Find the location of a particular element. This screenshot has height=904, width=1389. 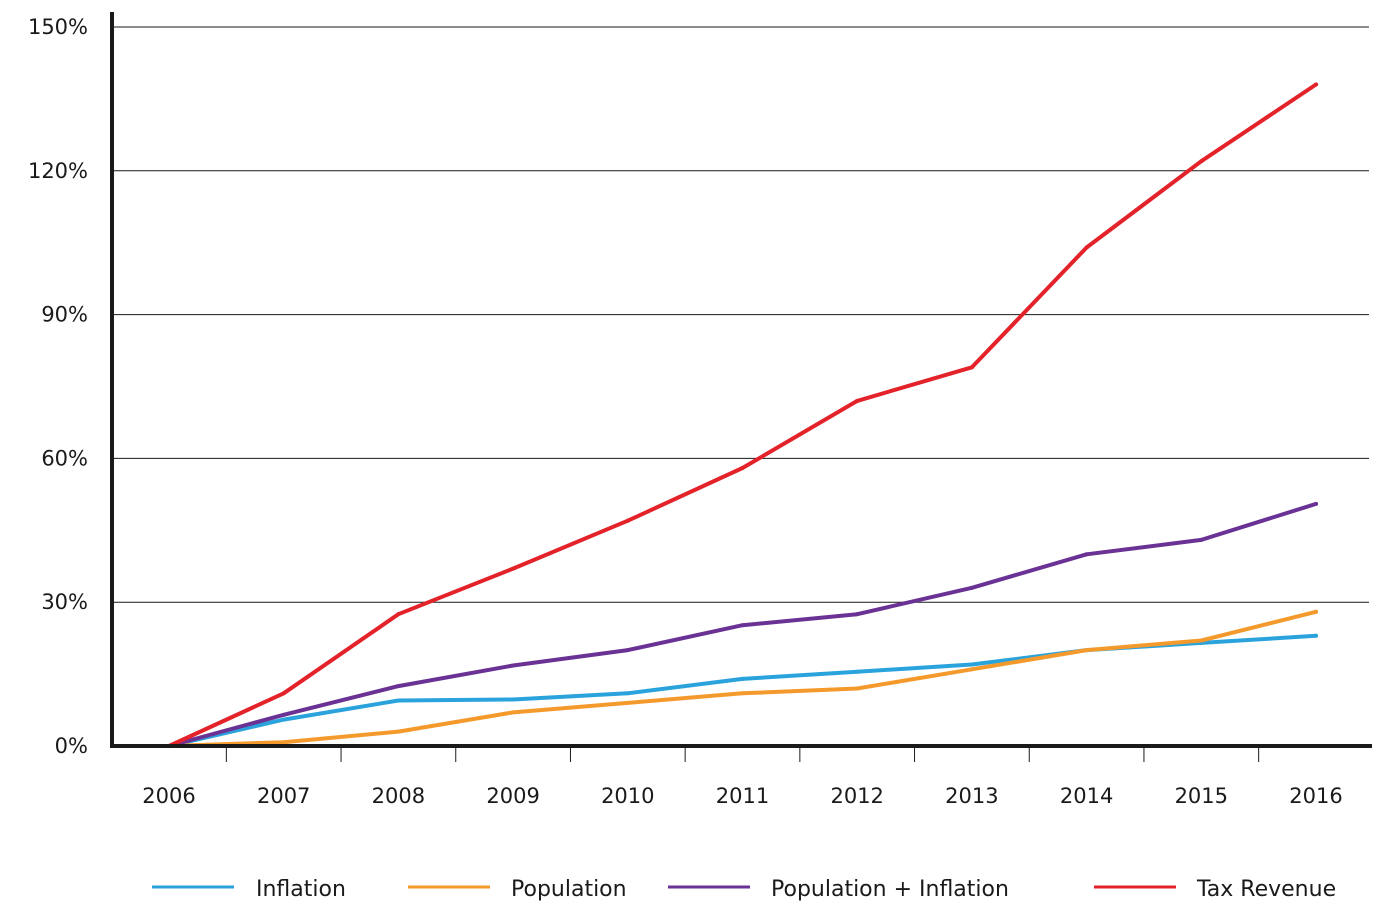

x-tick-label: 2010 is located at coordinates (627, 796).